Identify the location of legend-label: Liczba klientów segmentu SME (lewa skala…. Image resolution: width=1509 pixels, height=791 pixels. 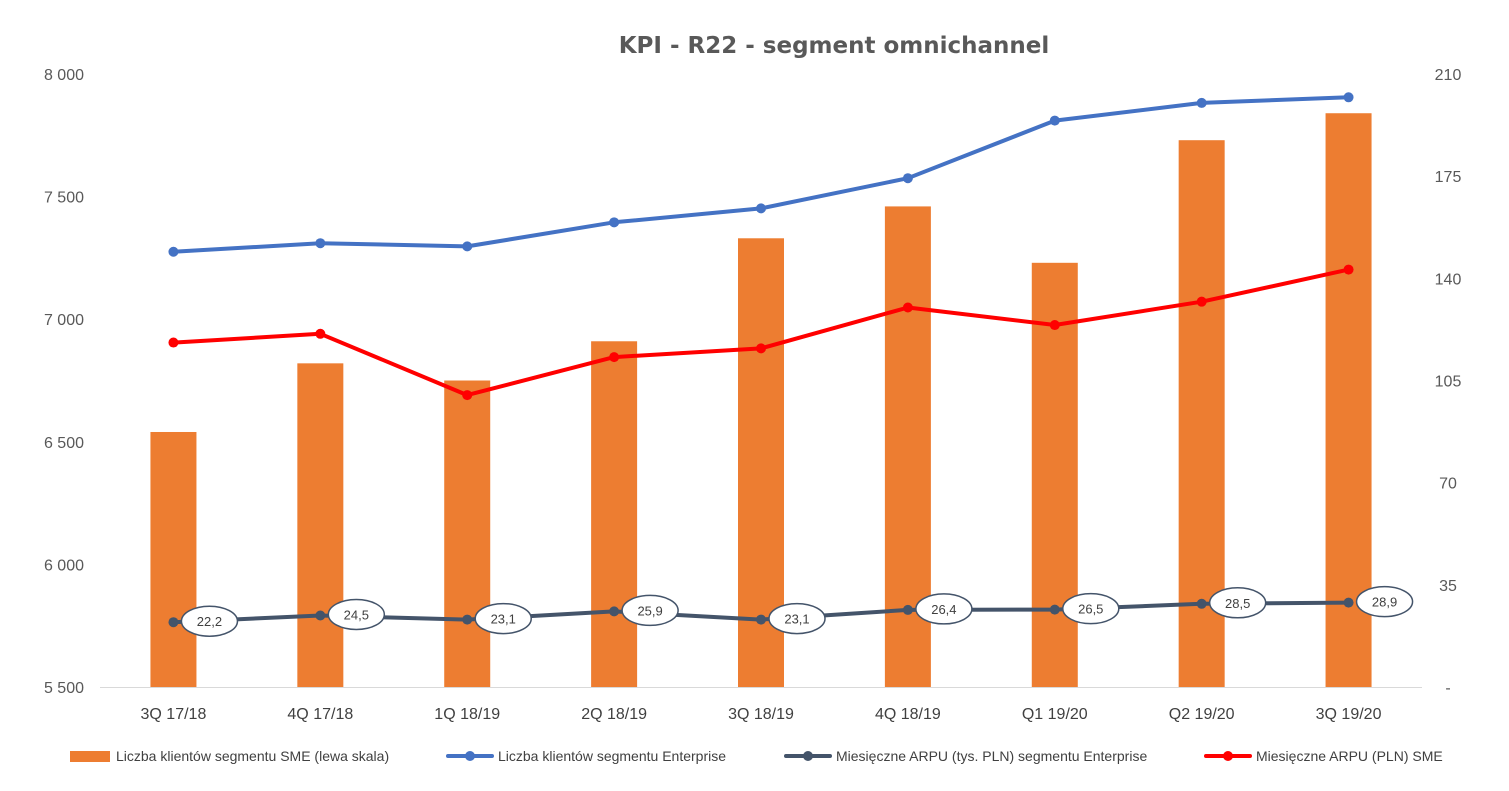
(252, 756).